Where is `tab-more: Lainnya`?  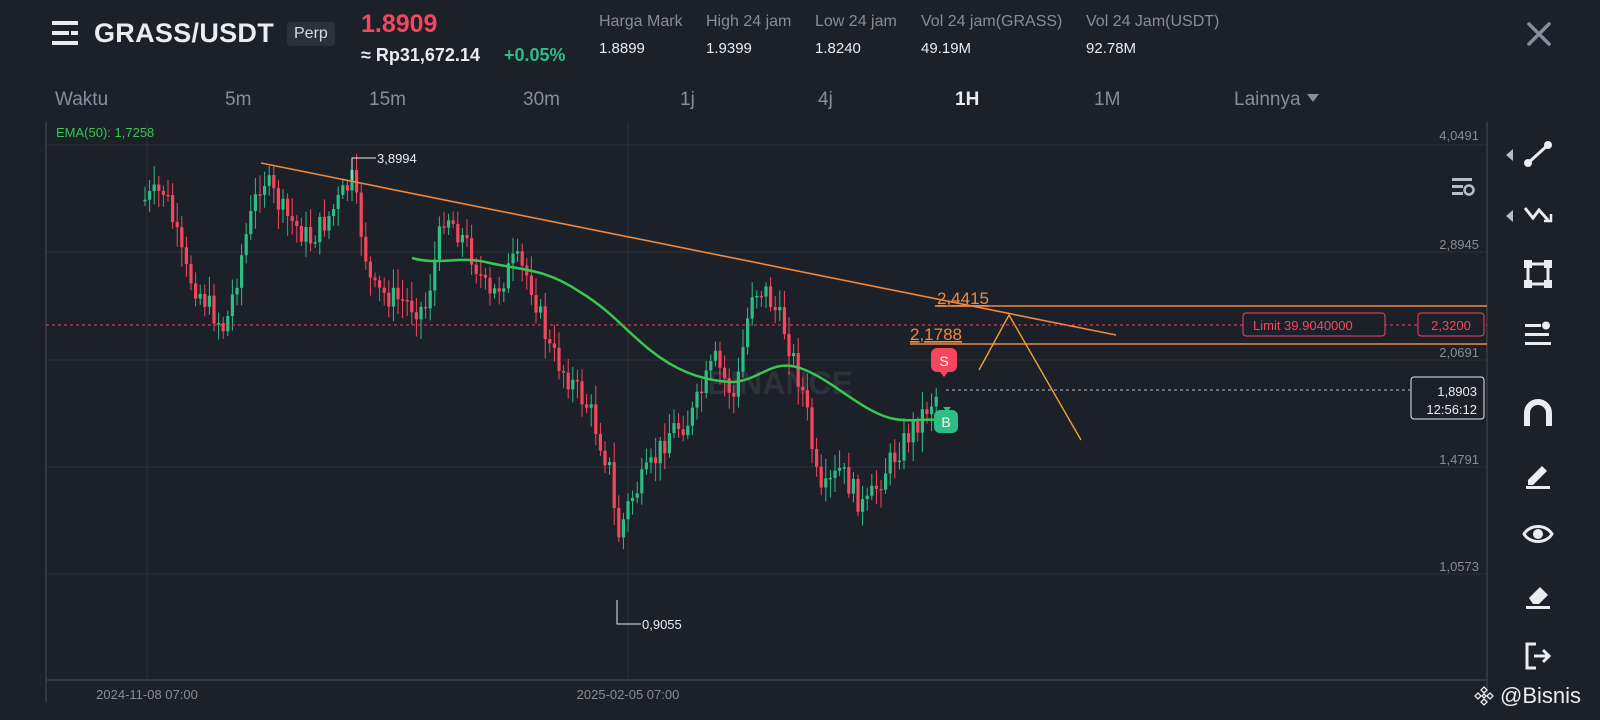
tab-more: Lainnya is located at coordinates (1276, 100).